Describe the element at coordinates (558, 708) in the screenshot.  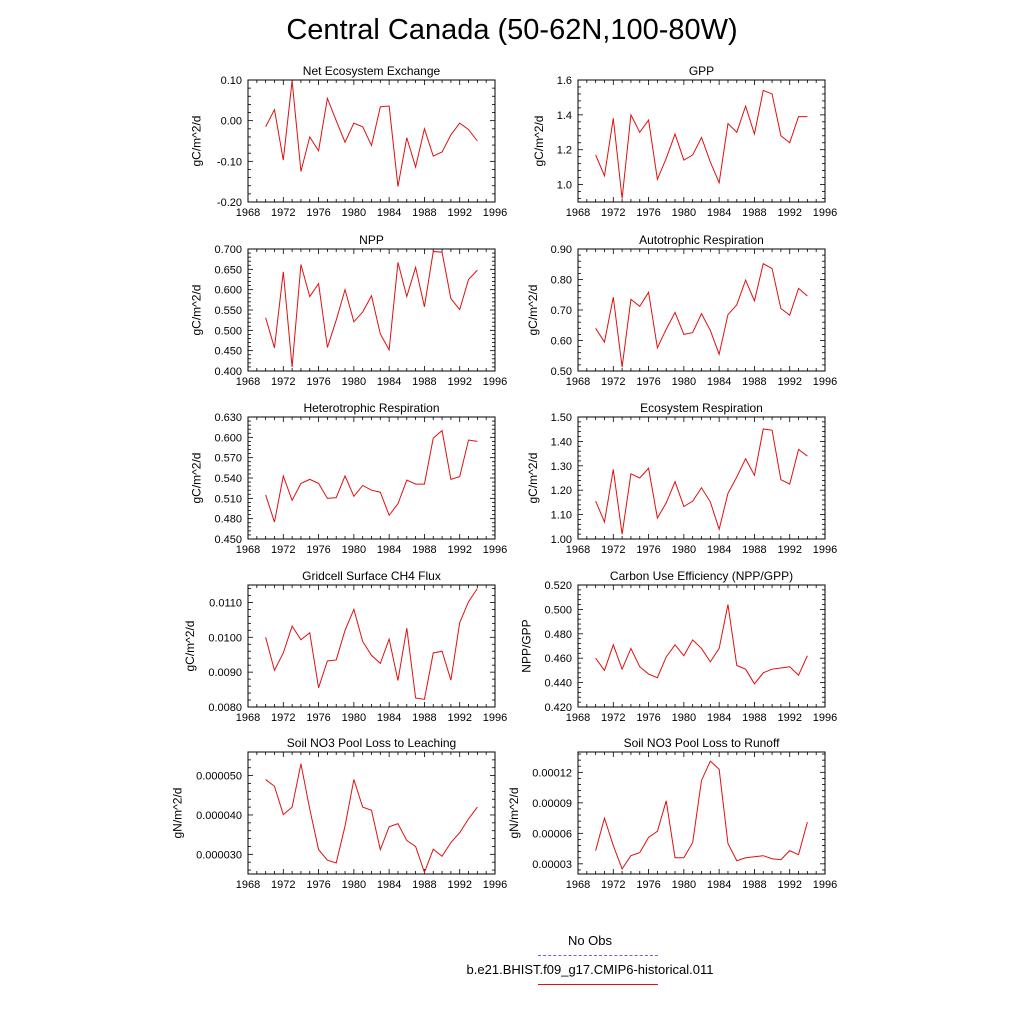
I see `y-tick-label: 0.420` at that location.